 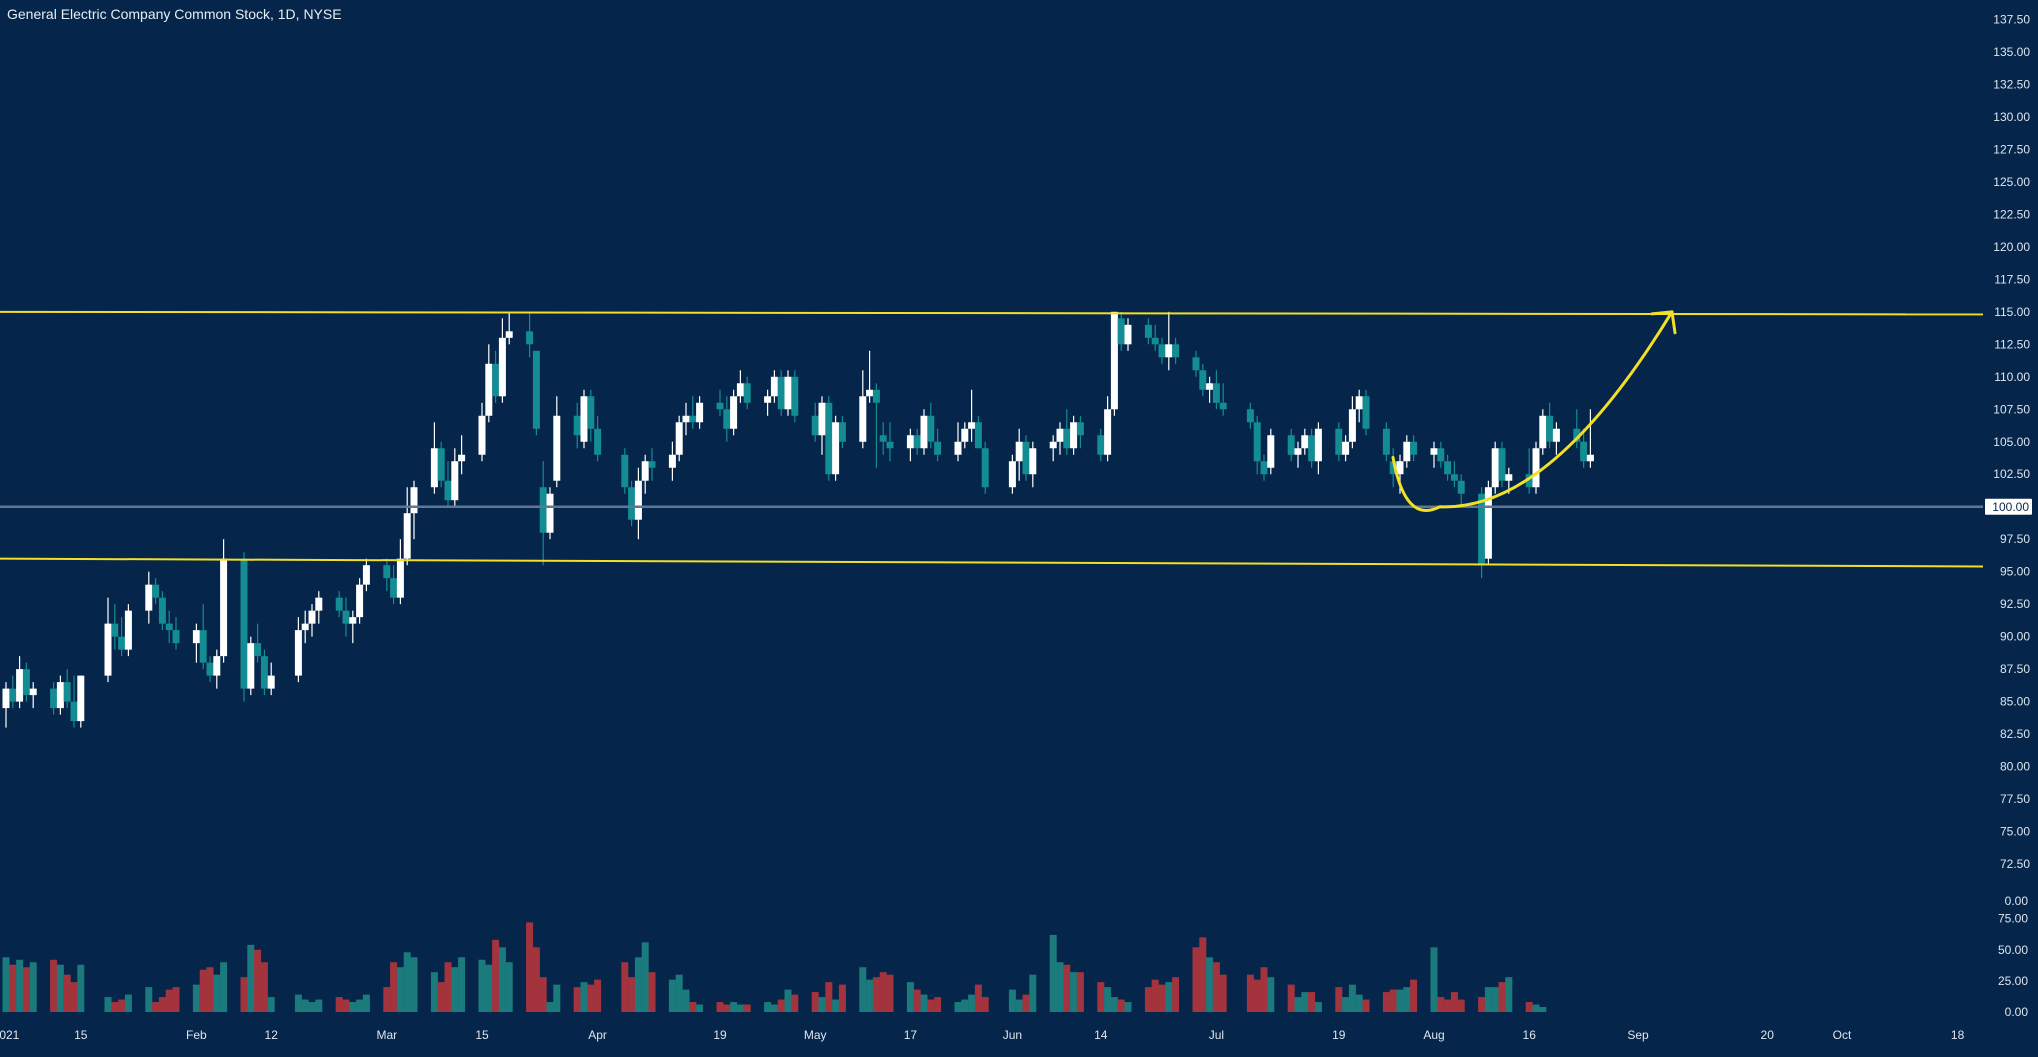 I want to click on resistance-trendline, so click(x=992, y=313).